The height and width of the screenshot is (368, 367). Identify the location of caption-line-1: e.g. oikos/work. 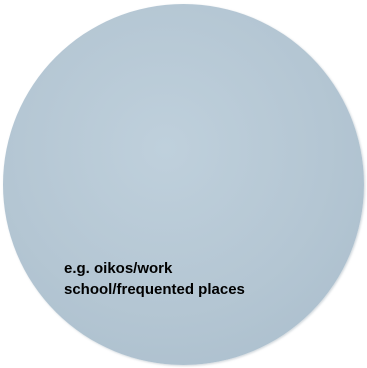
(118, 268).